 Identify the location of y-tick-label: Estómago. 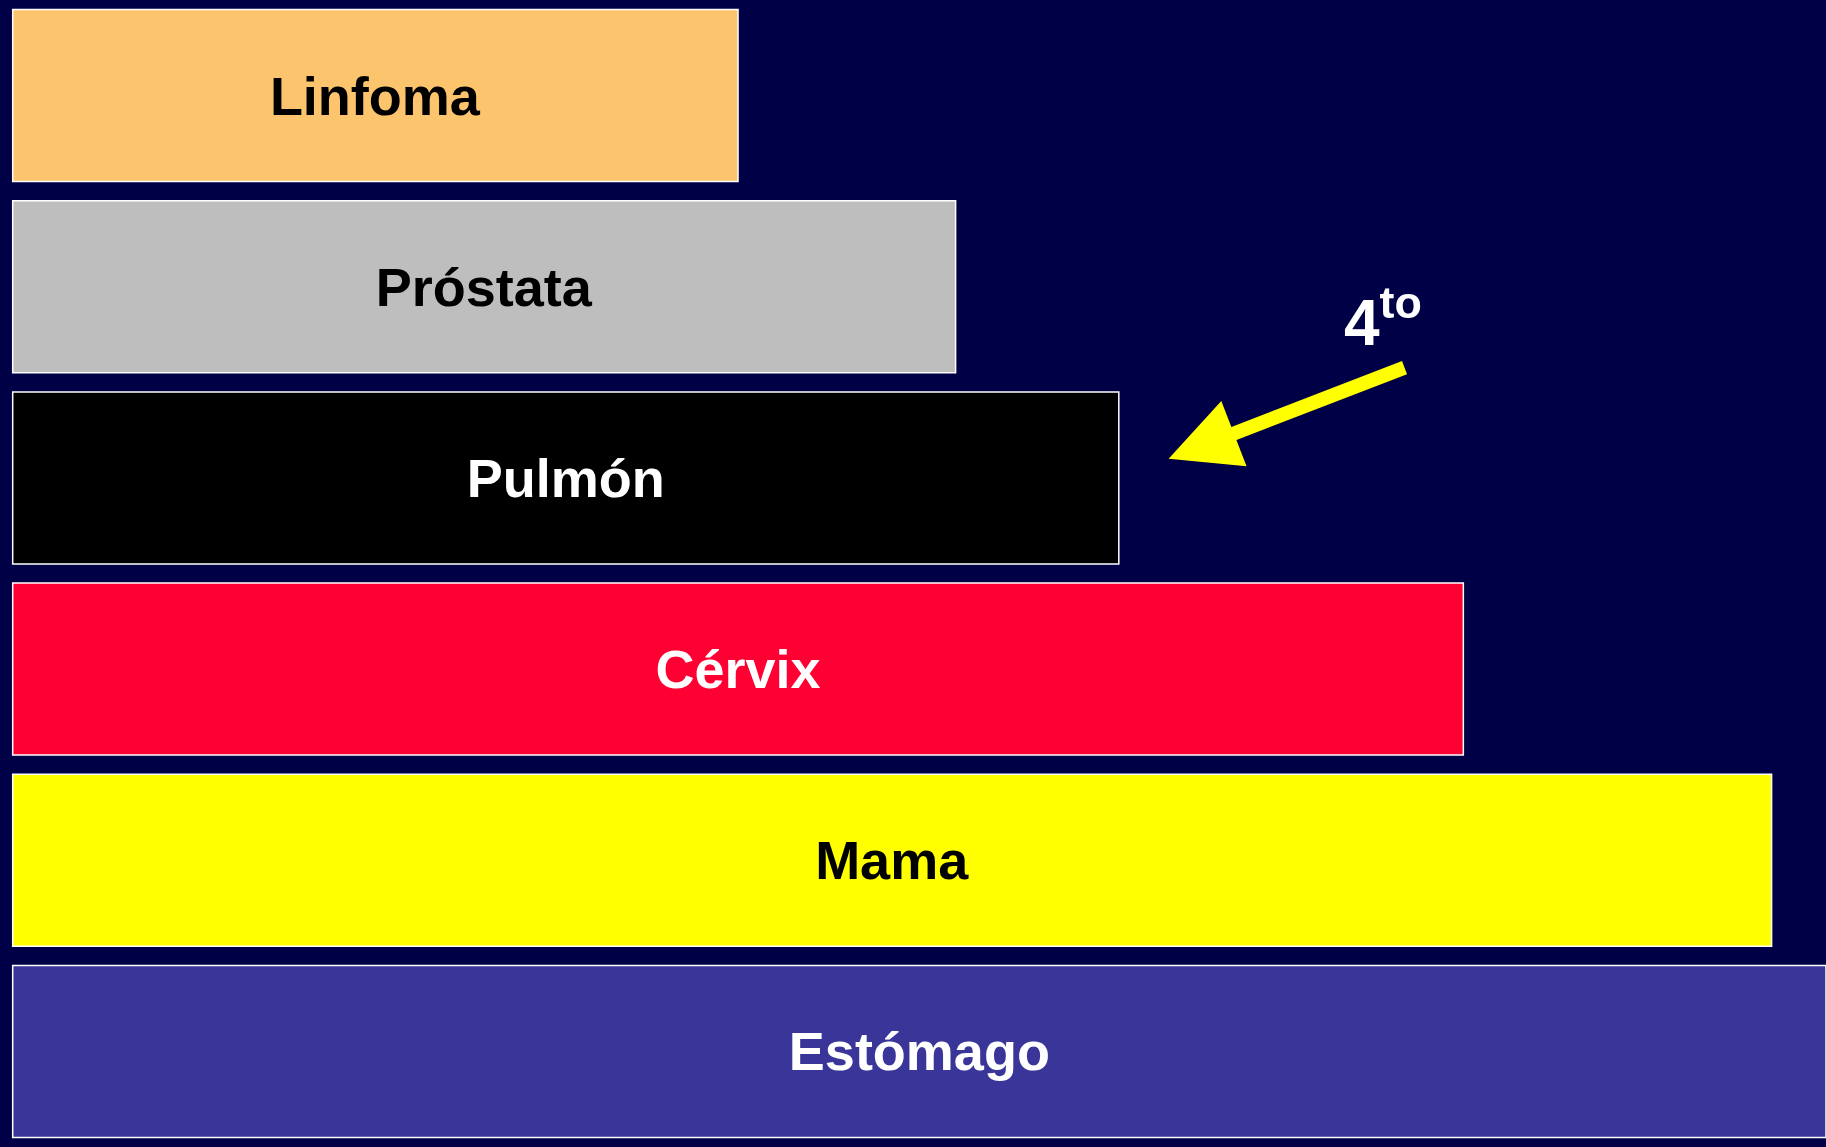
(919, 1051).